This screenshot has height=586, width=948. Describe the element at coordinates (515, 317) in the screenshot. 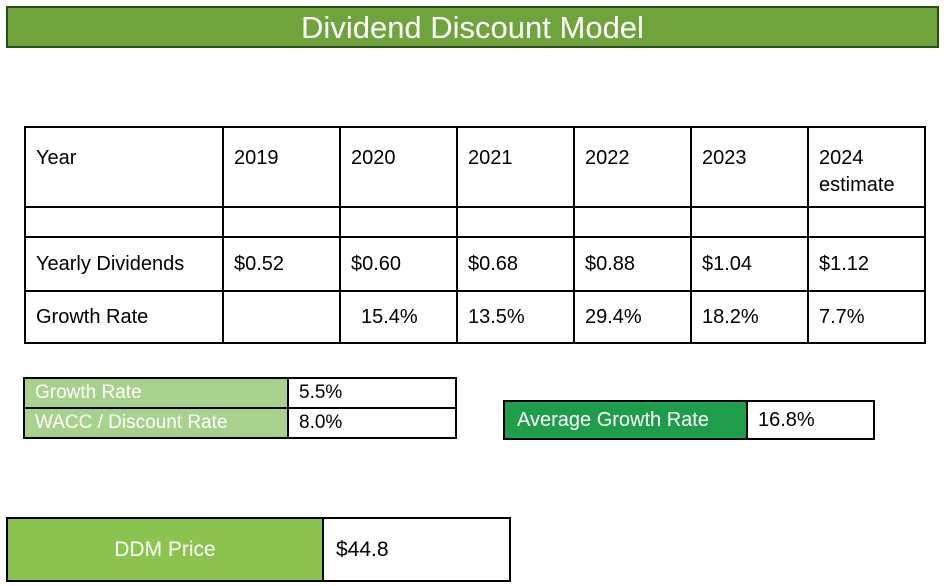

I see `growth-cell: 13.5%` at that location.